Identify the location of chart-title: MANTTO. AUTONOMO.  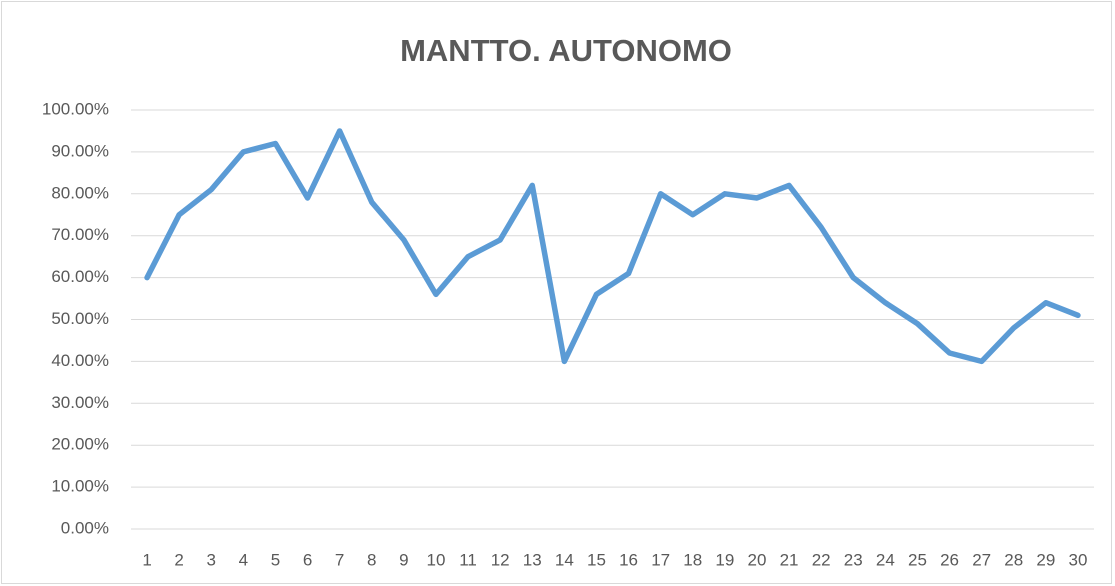
(566, 50).